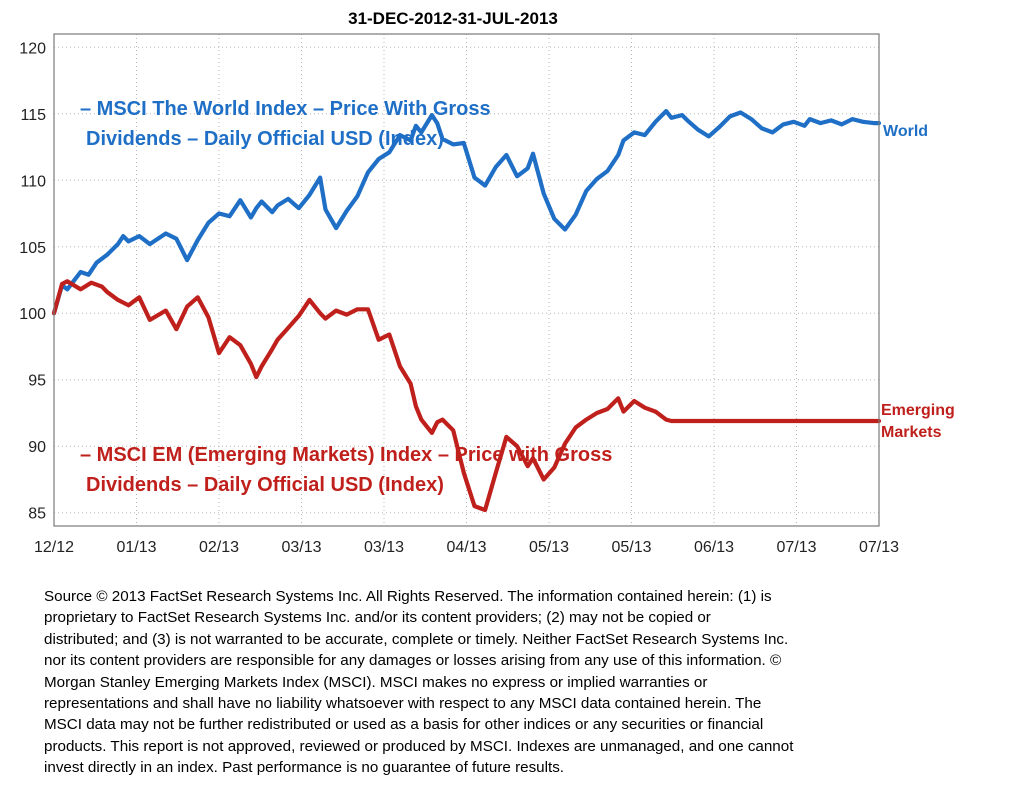  What do you see at coordinates (33, 181) in the screenshot?
I see `y-tick-label: 110` at bounding box center [33, 181].